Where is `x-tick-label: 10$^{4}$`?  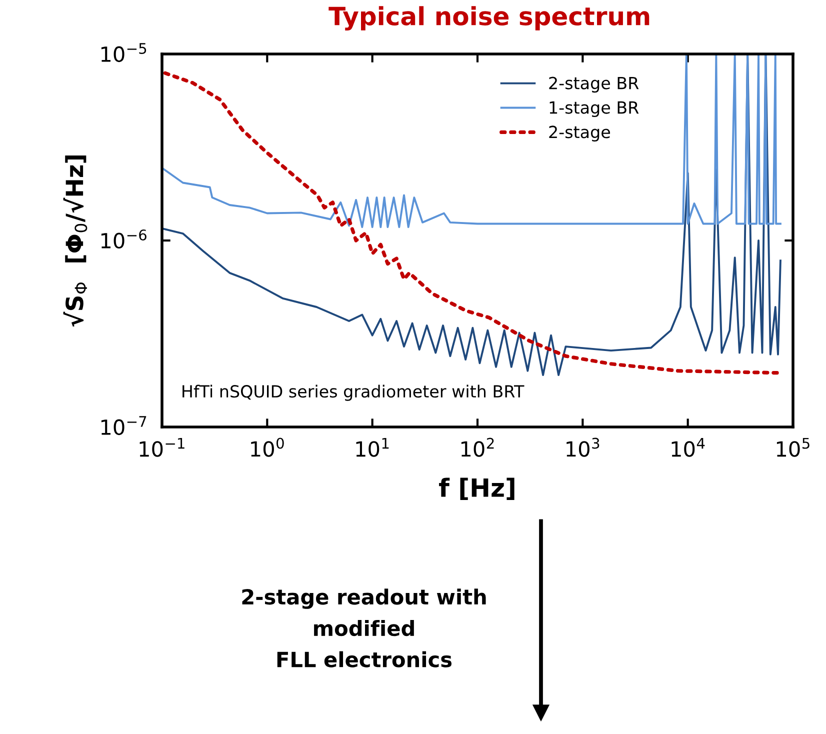 x-tick-label: 10$^{4}$ is located at coordinates (688, 447).